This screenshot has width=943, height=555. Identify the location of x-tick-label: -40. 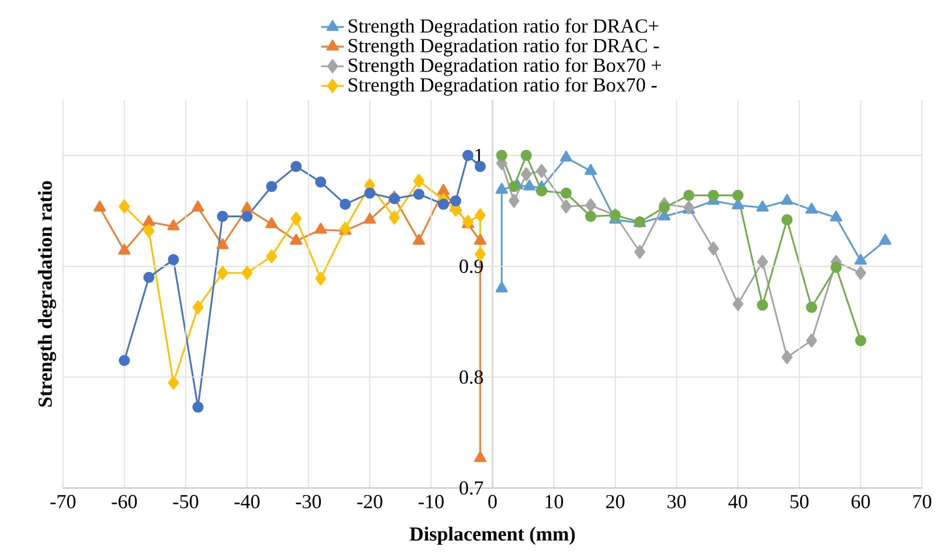
(247, 501).